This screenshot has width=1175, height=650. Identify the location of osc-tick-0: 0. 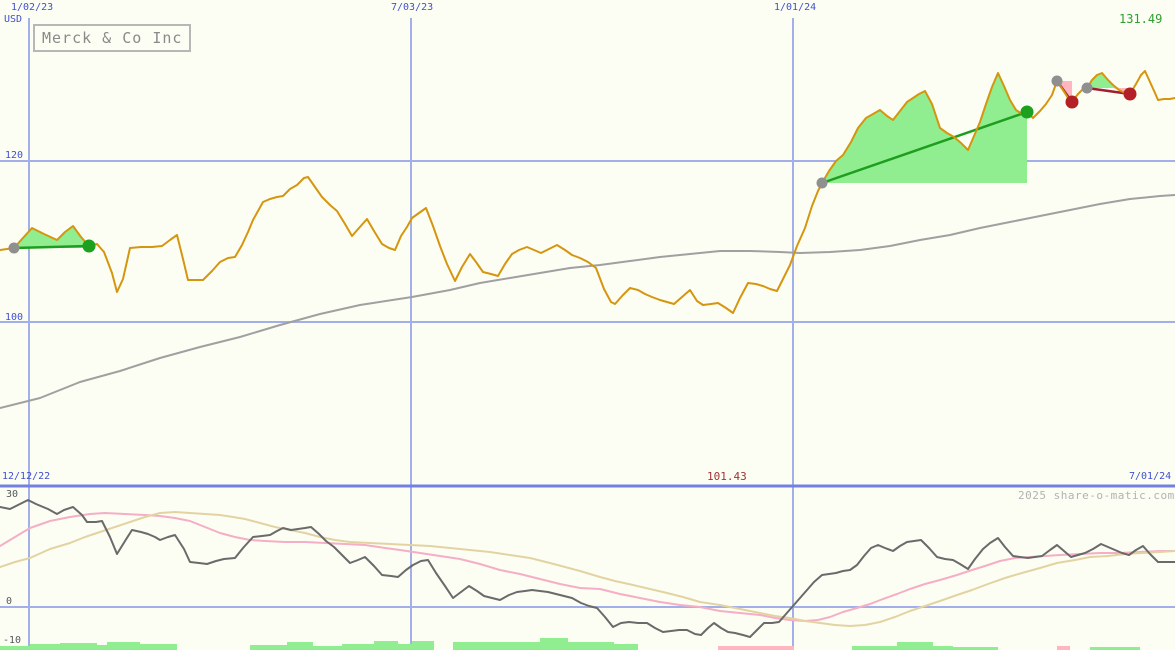
(9, 601).